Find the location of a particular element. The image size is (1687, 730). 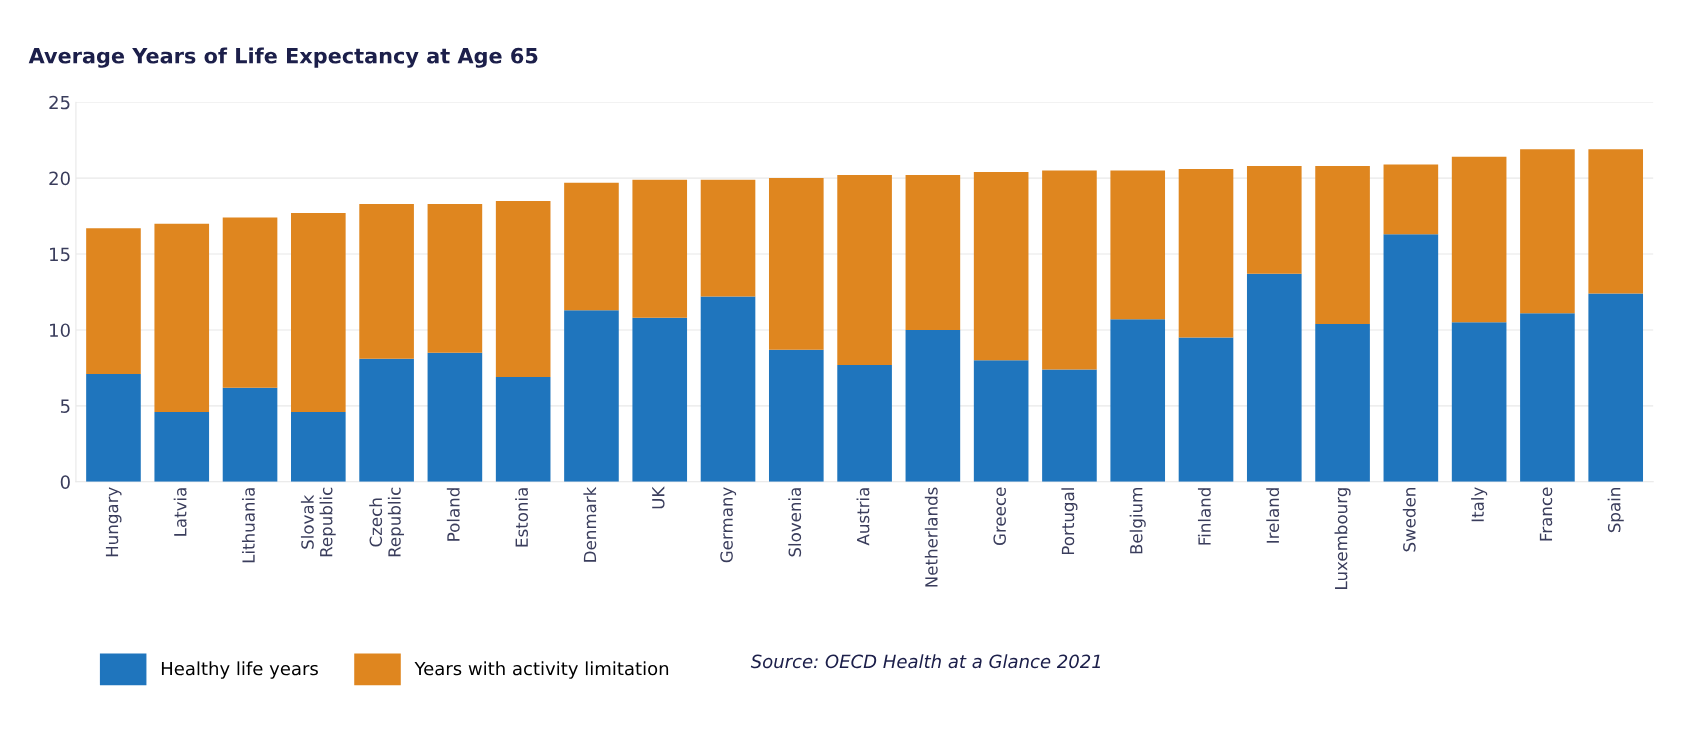

x-tick-label: Czech Republic is located at coordinates (386, 522).